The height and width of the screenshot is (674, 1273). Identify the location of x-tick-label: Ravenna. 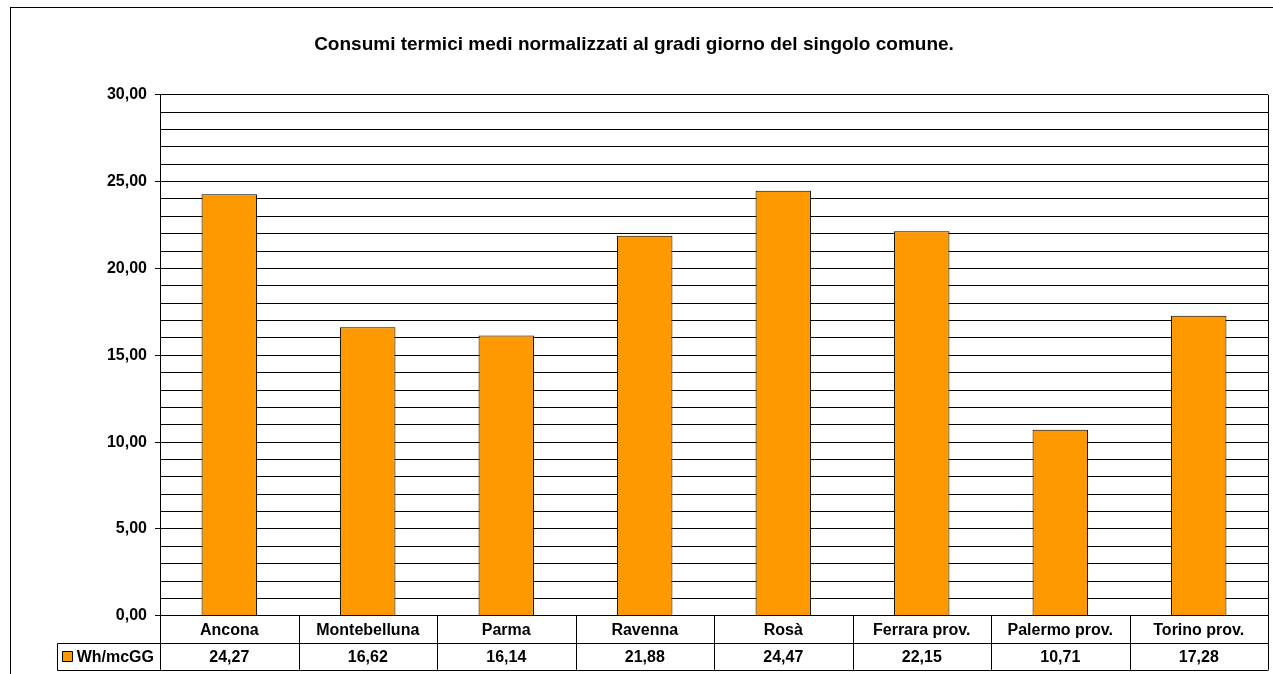
(645, 629).